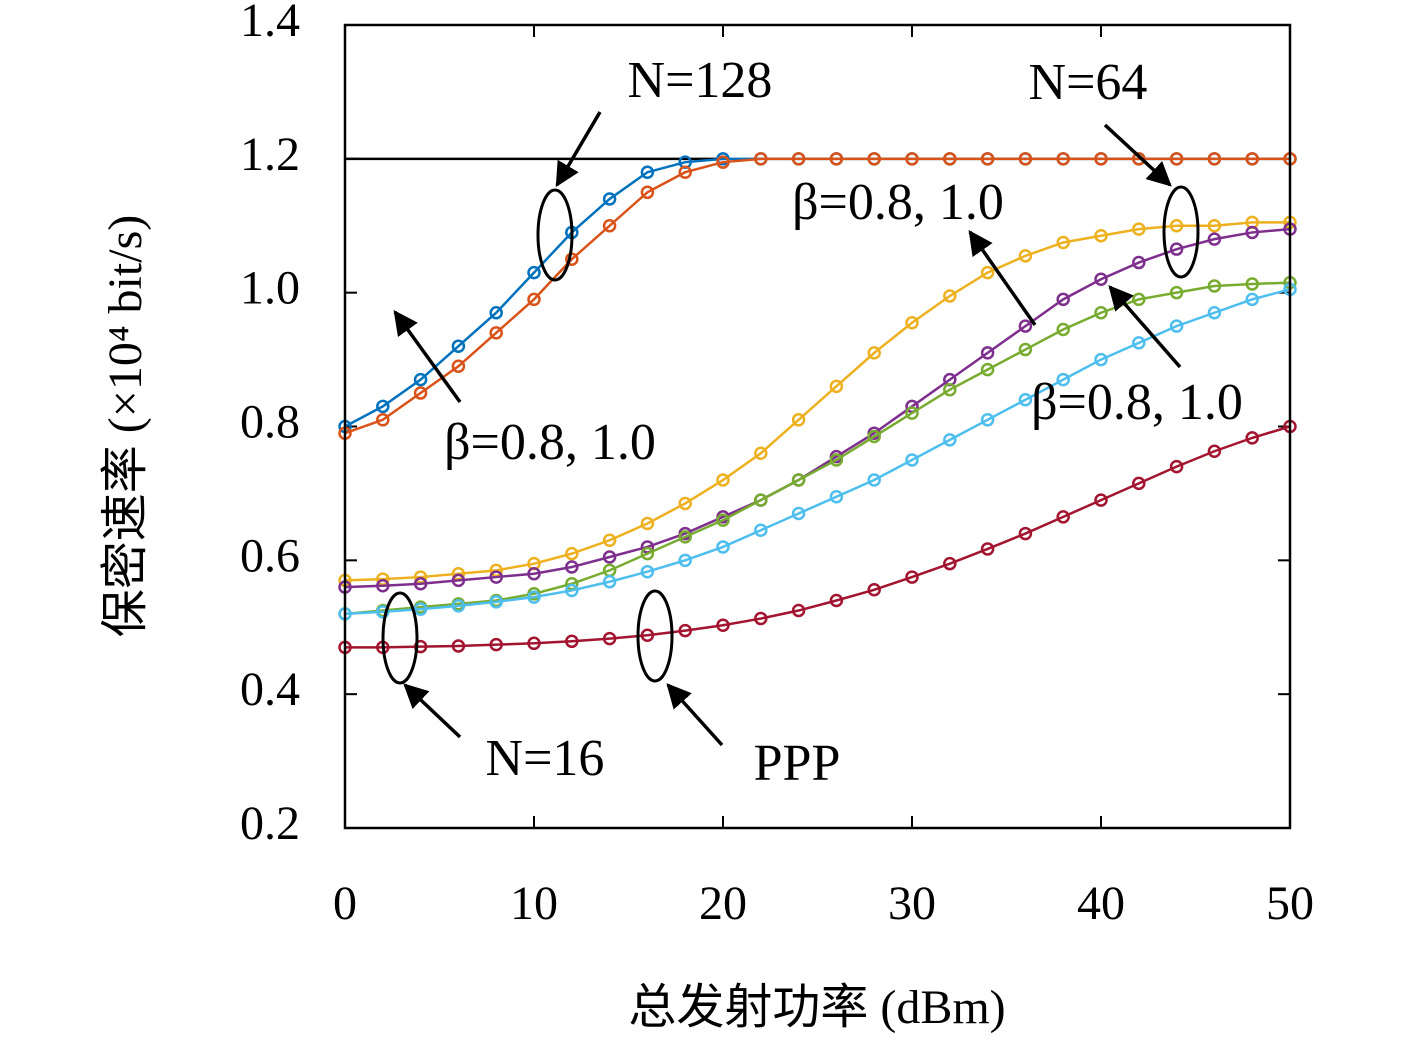 Image resolution: width=1417 pixels, height=1050 pixels. What do you see at coordinates (270, 422) in the screenshot?
I see `y-tick-label: 0.8` at bounding box center [270, 422].